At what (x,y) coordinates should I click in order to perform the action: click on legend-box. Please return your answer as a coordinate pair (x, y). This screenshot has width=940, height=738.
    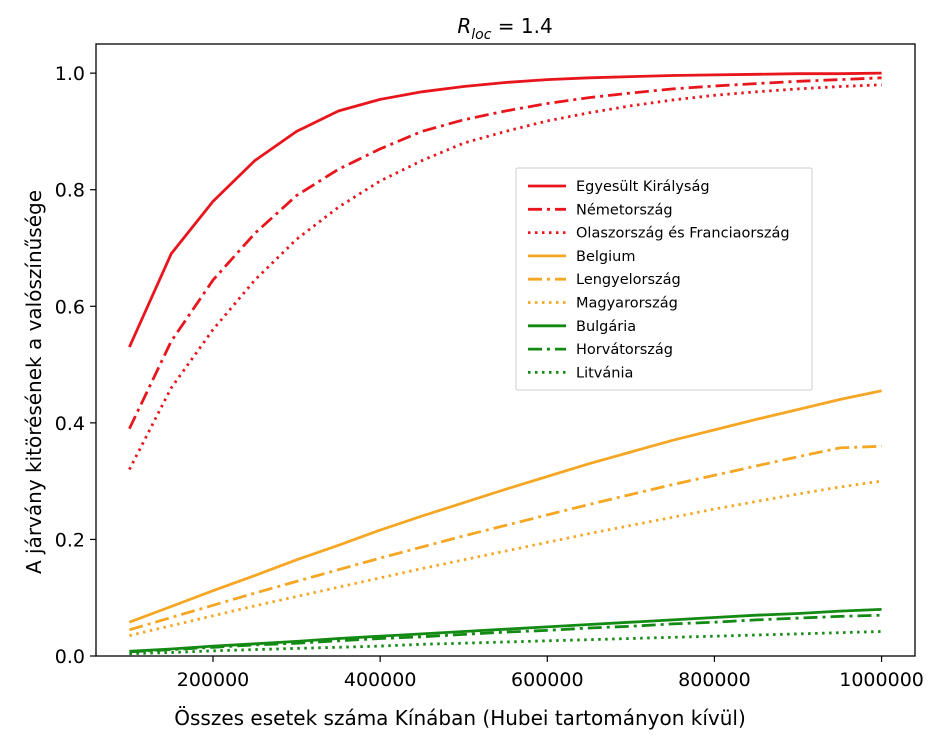
    Looking at the image, I should click on (664, 279).